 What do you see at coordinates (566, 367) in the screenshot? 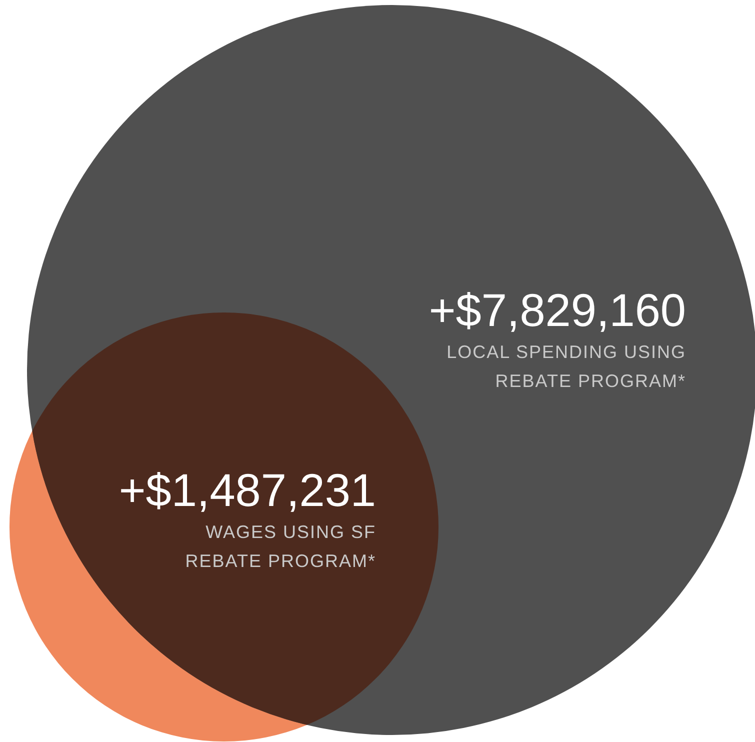
I see `category-label: LOCAL SPENDING USING REBATE PROGRAM*` at bounding box center [566, 367].